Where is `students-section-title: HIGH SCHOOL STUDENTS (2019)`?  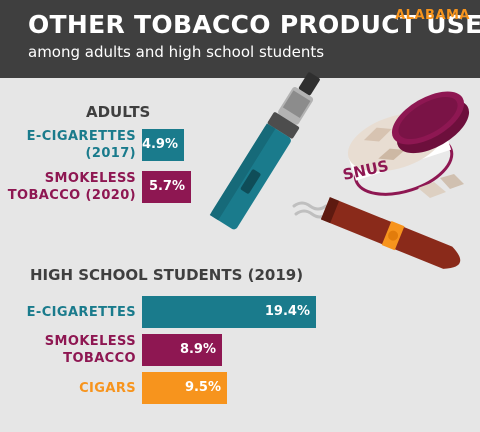 students-section-title: HIGH SCHOOL STUDENTS (2019) is located at coordinates (167, 275).